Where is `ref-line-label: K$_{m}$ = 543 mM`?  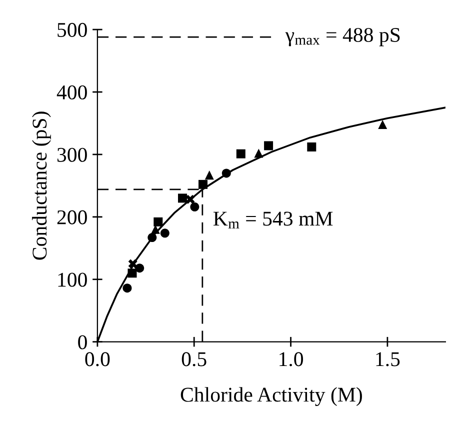 ref-line-label: K$_{m}$ = 543 mM is located at coordinates (273, 220).